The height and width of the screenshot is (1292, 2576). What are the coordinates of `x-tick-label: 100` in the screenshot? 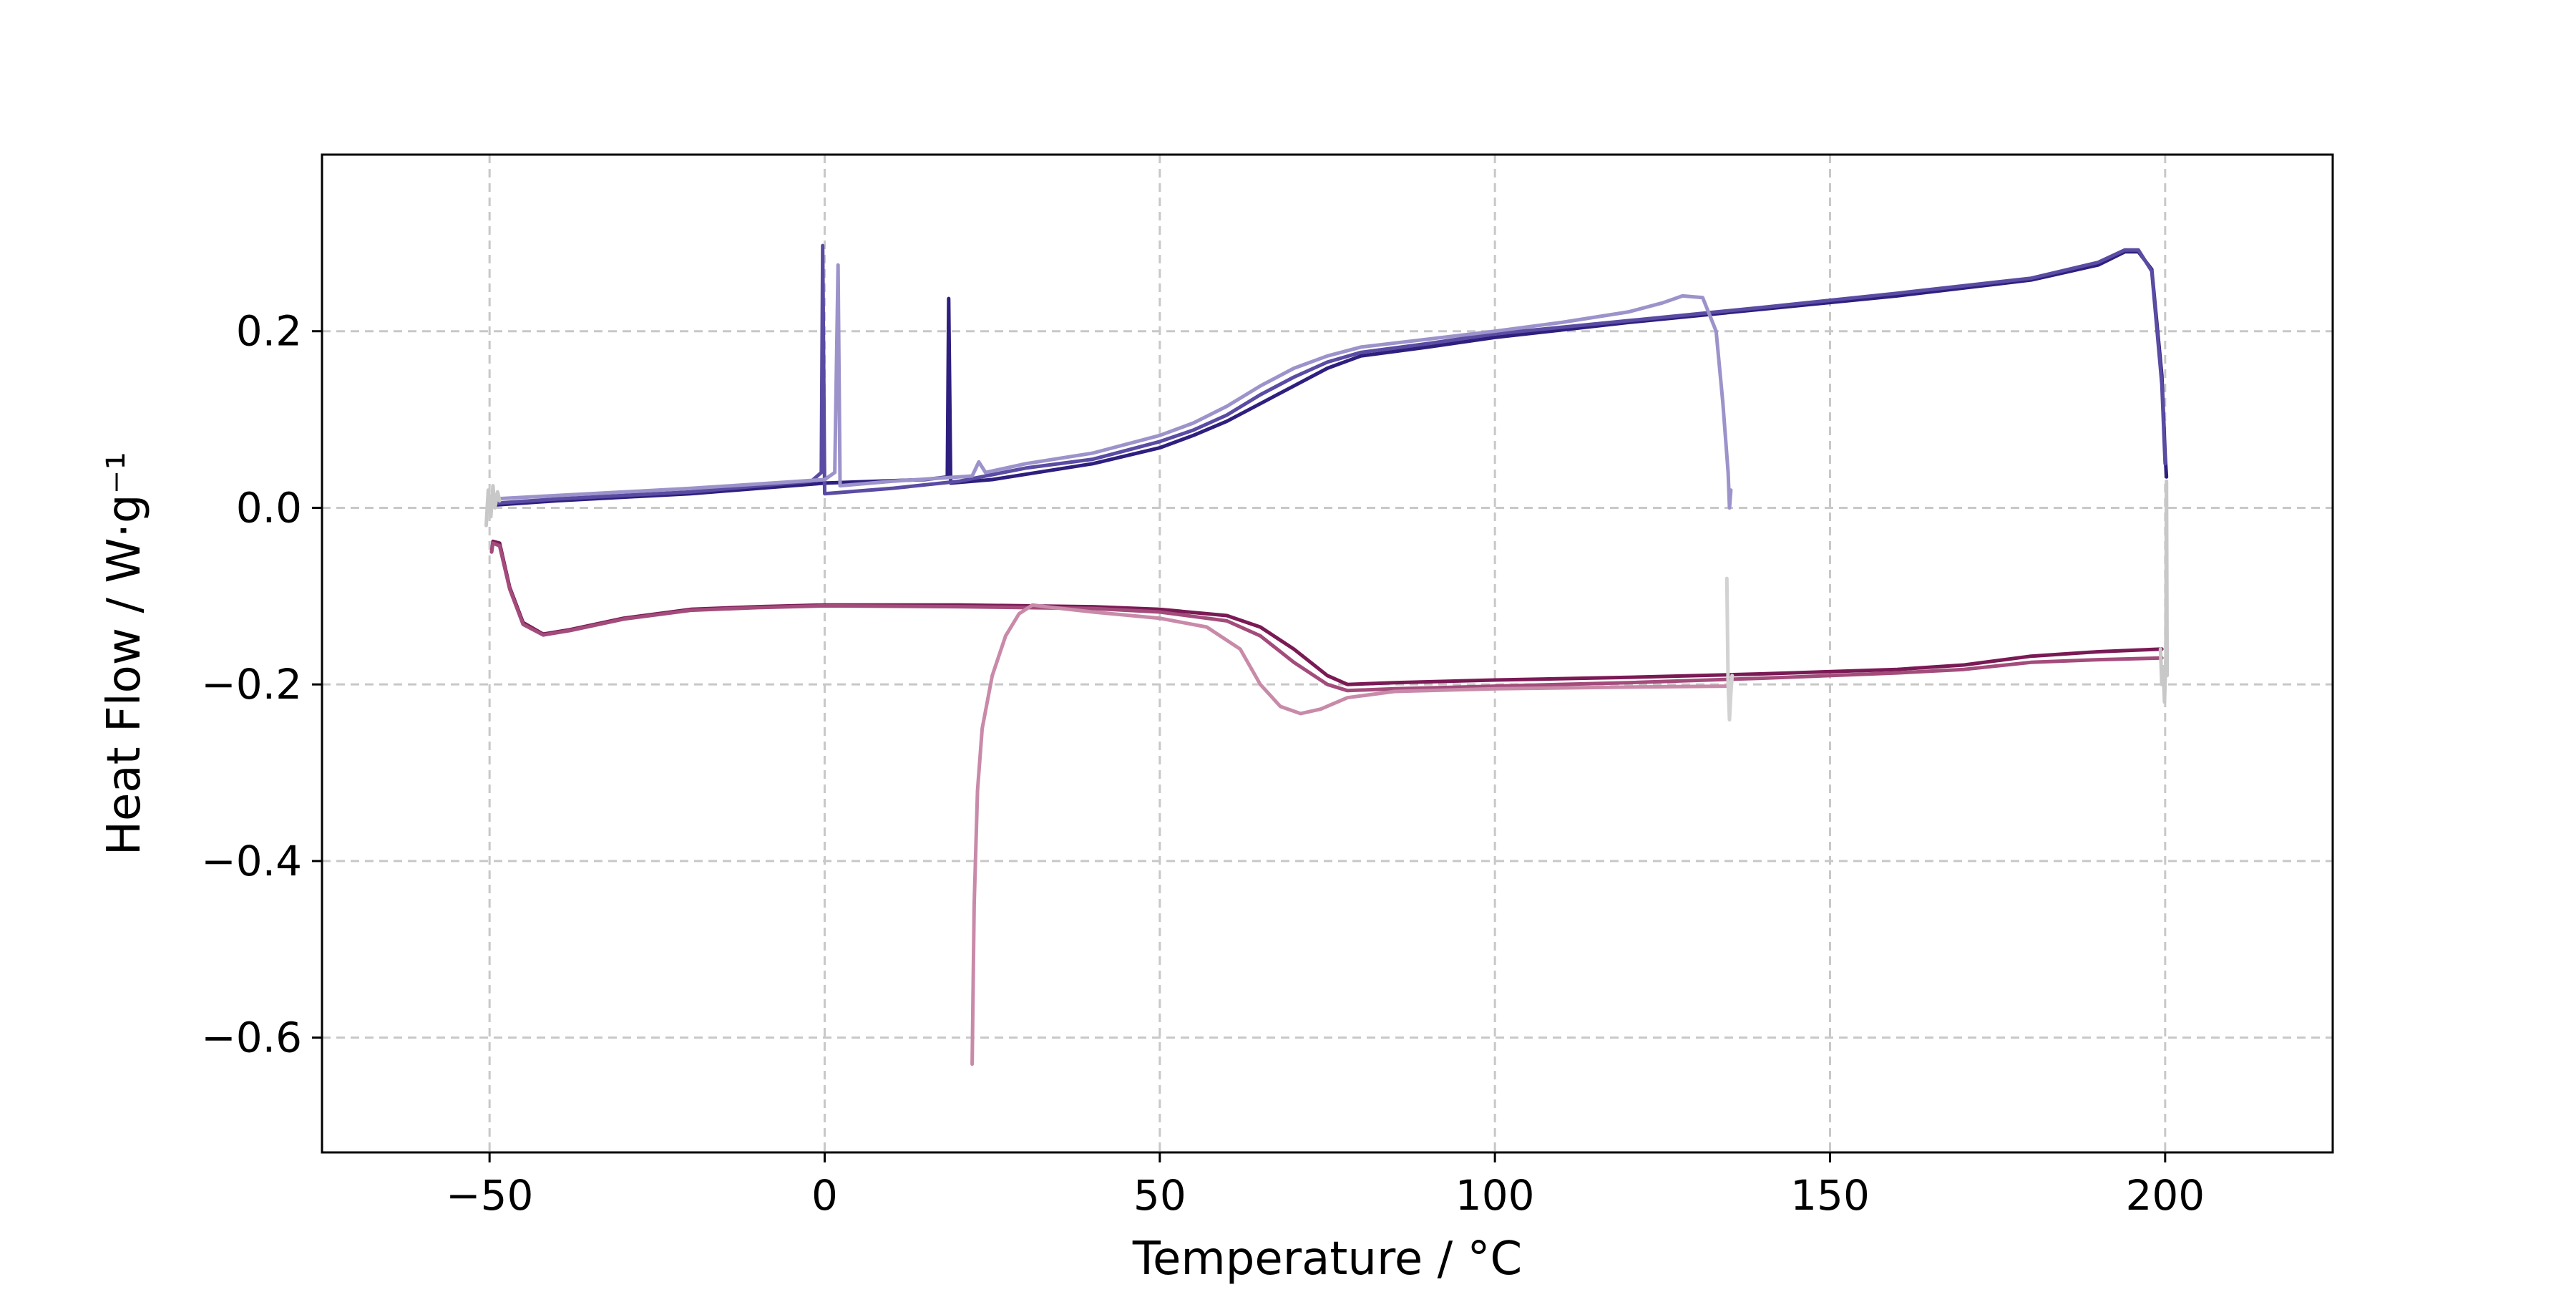 It's located at (1495, 1195).